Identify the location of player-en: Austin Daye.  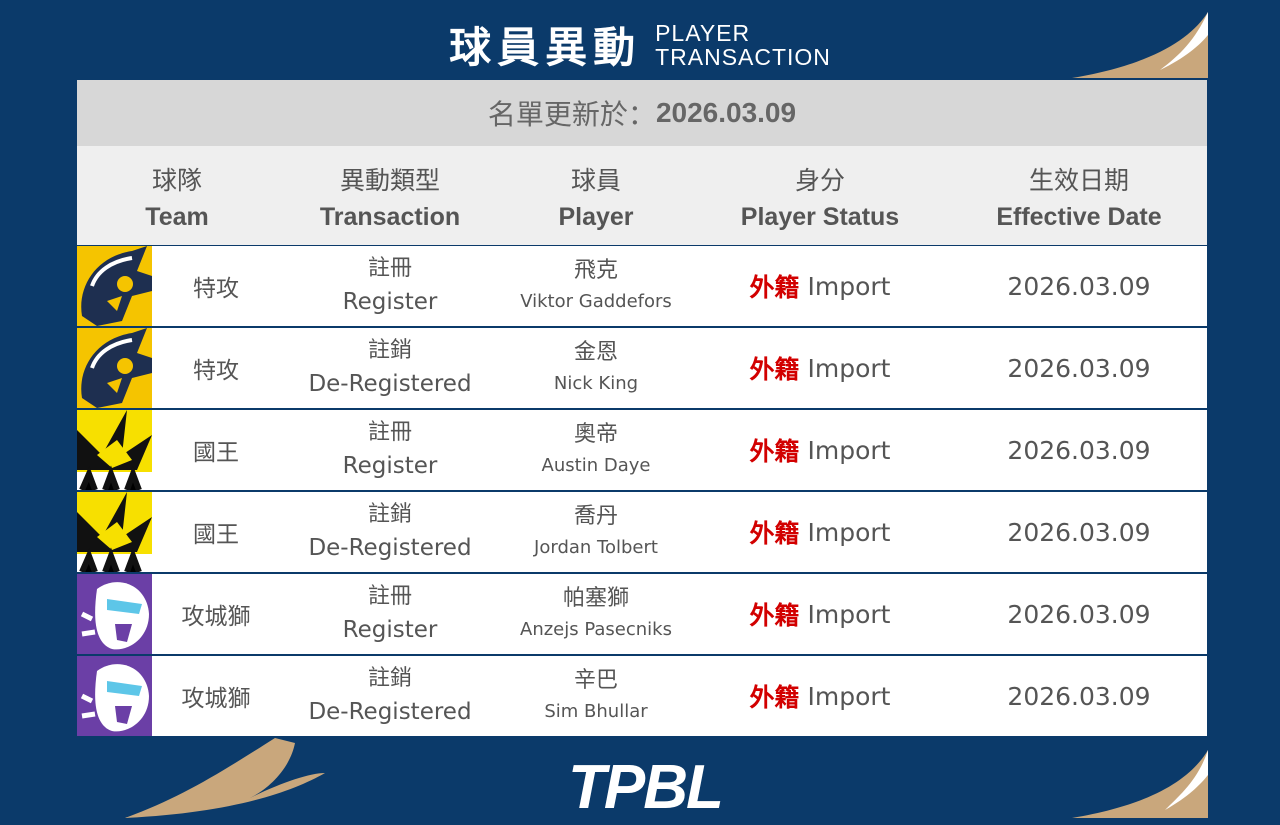
(596, 465).